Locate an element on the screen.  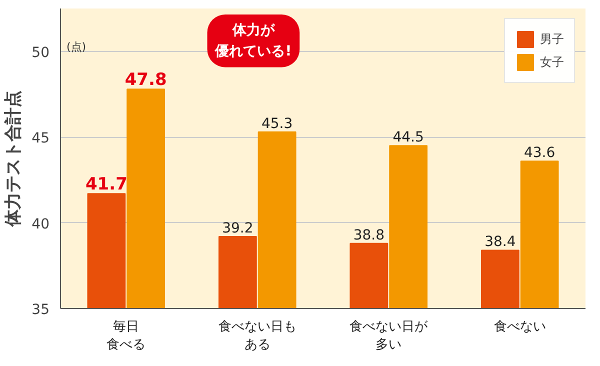
y-axis-title: 体力テスト合計点 is located at coordinates (14, 159).